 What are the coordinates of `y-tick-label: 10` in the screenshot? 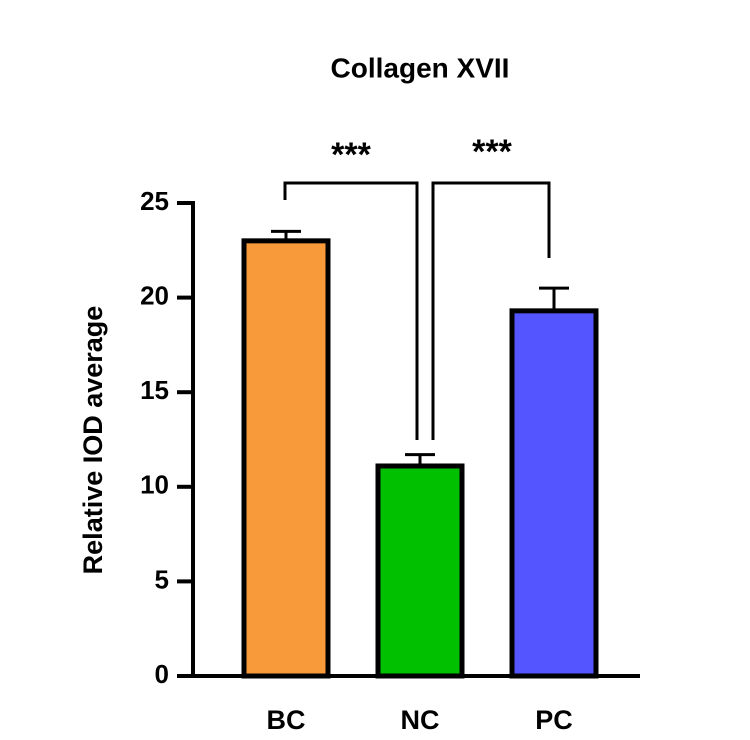 It's located at (154, 485).